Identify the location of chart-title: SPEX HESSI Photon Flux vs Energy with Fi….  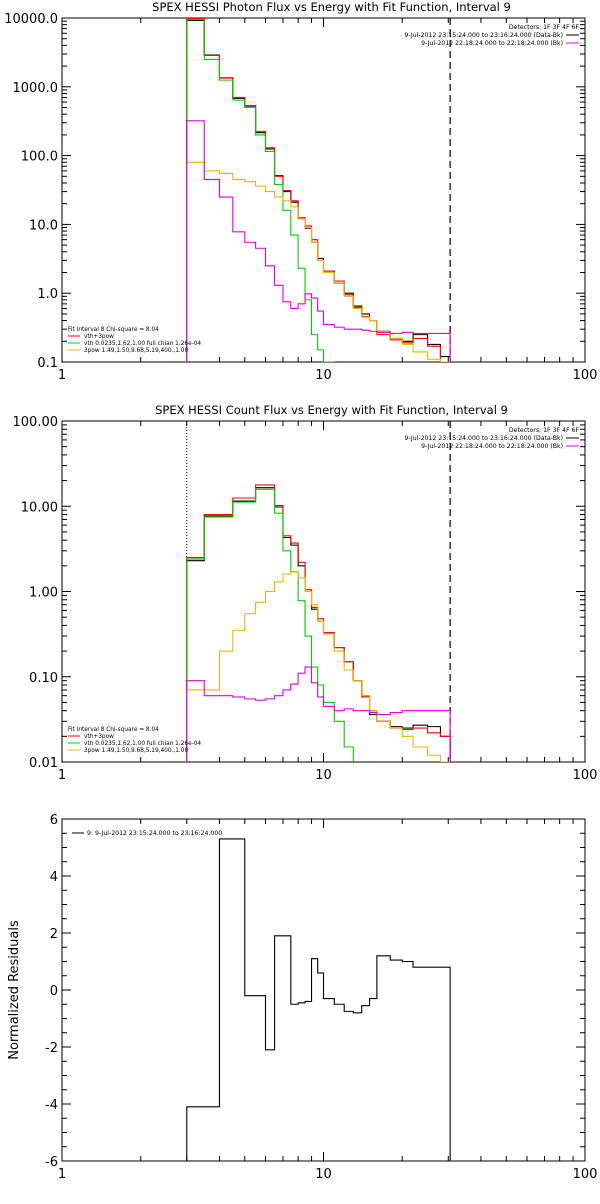
(331, 7).